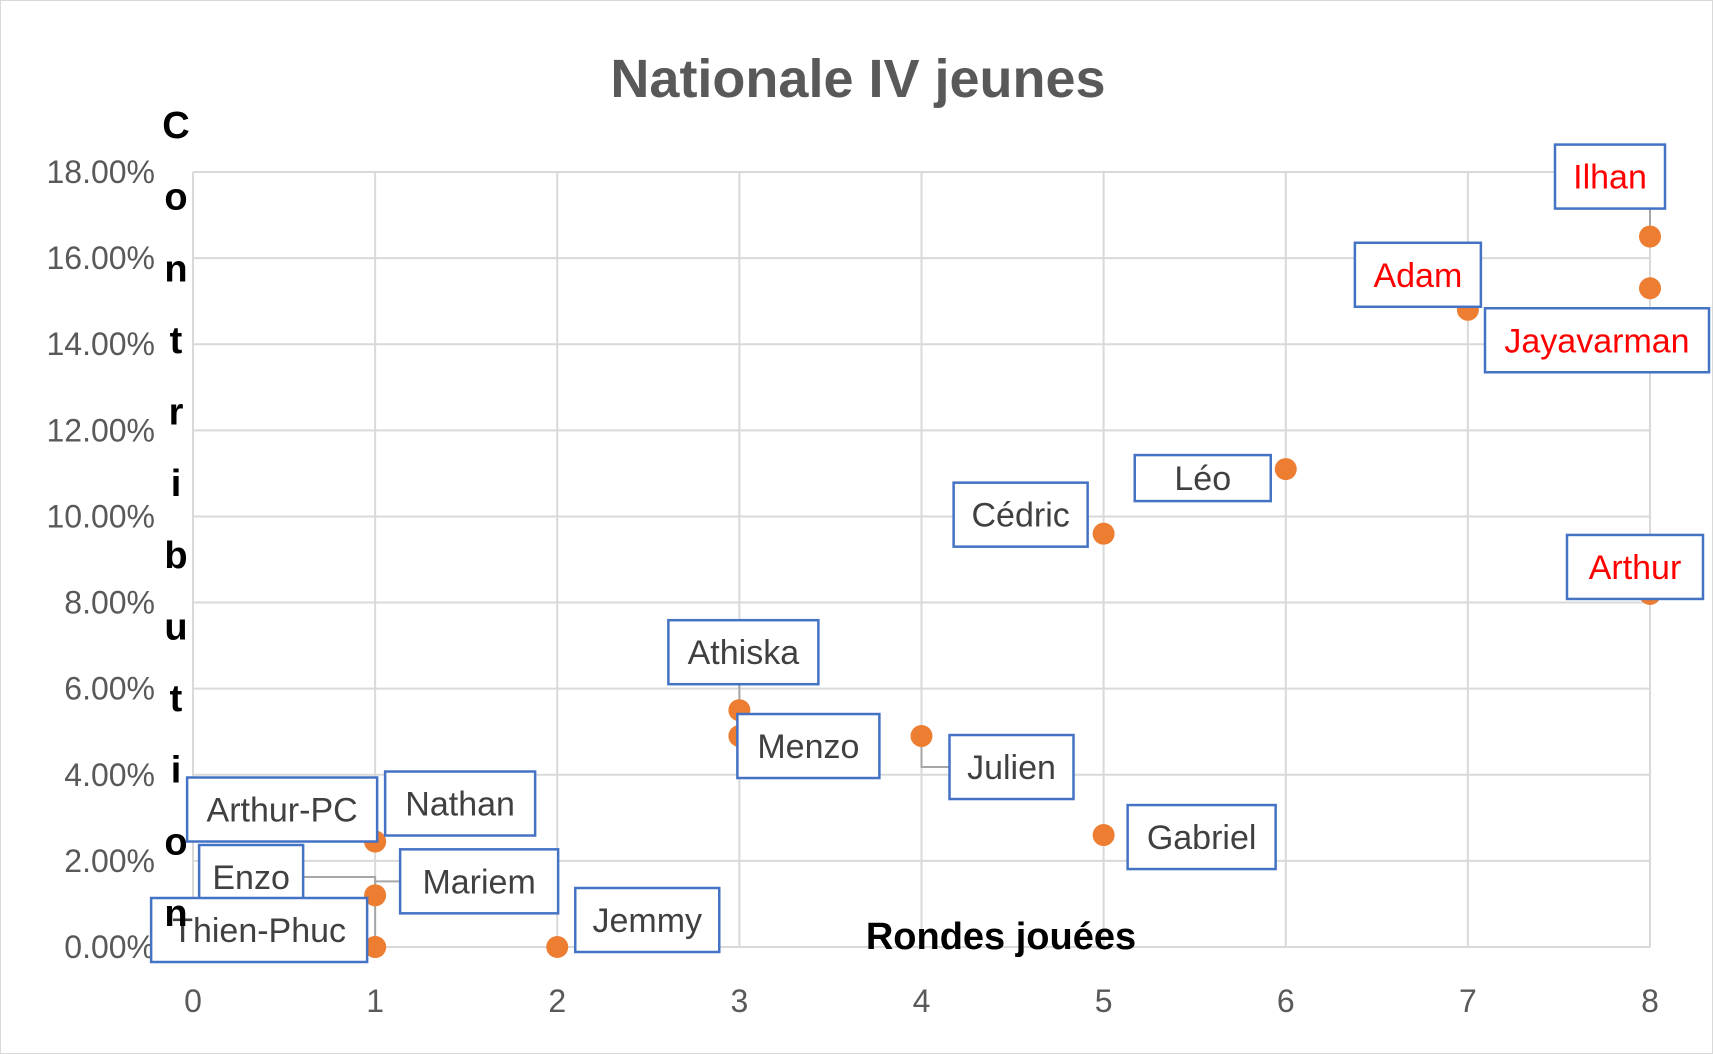  What do you see at coordinates (109, 603) in the screenshot?
I see `y-tick-label: 8.00%` at bounding box center [109, 603].